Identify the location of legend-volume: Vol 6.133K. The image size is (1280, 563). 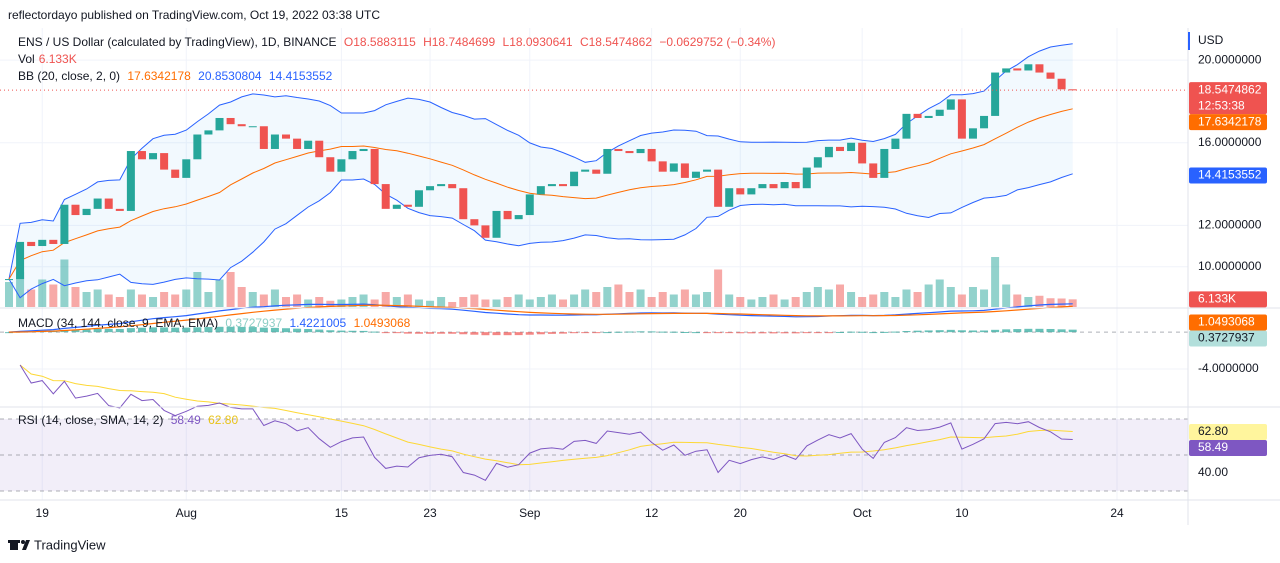
(49, 59).